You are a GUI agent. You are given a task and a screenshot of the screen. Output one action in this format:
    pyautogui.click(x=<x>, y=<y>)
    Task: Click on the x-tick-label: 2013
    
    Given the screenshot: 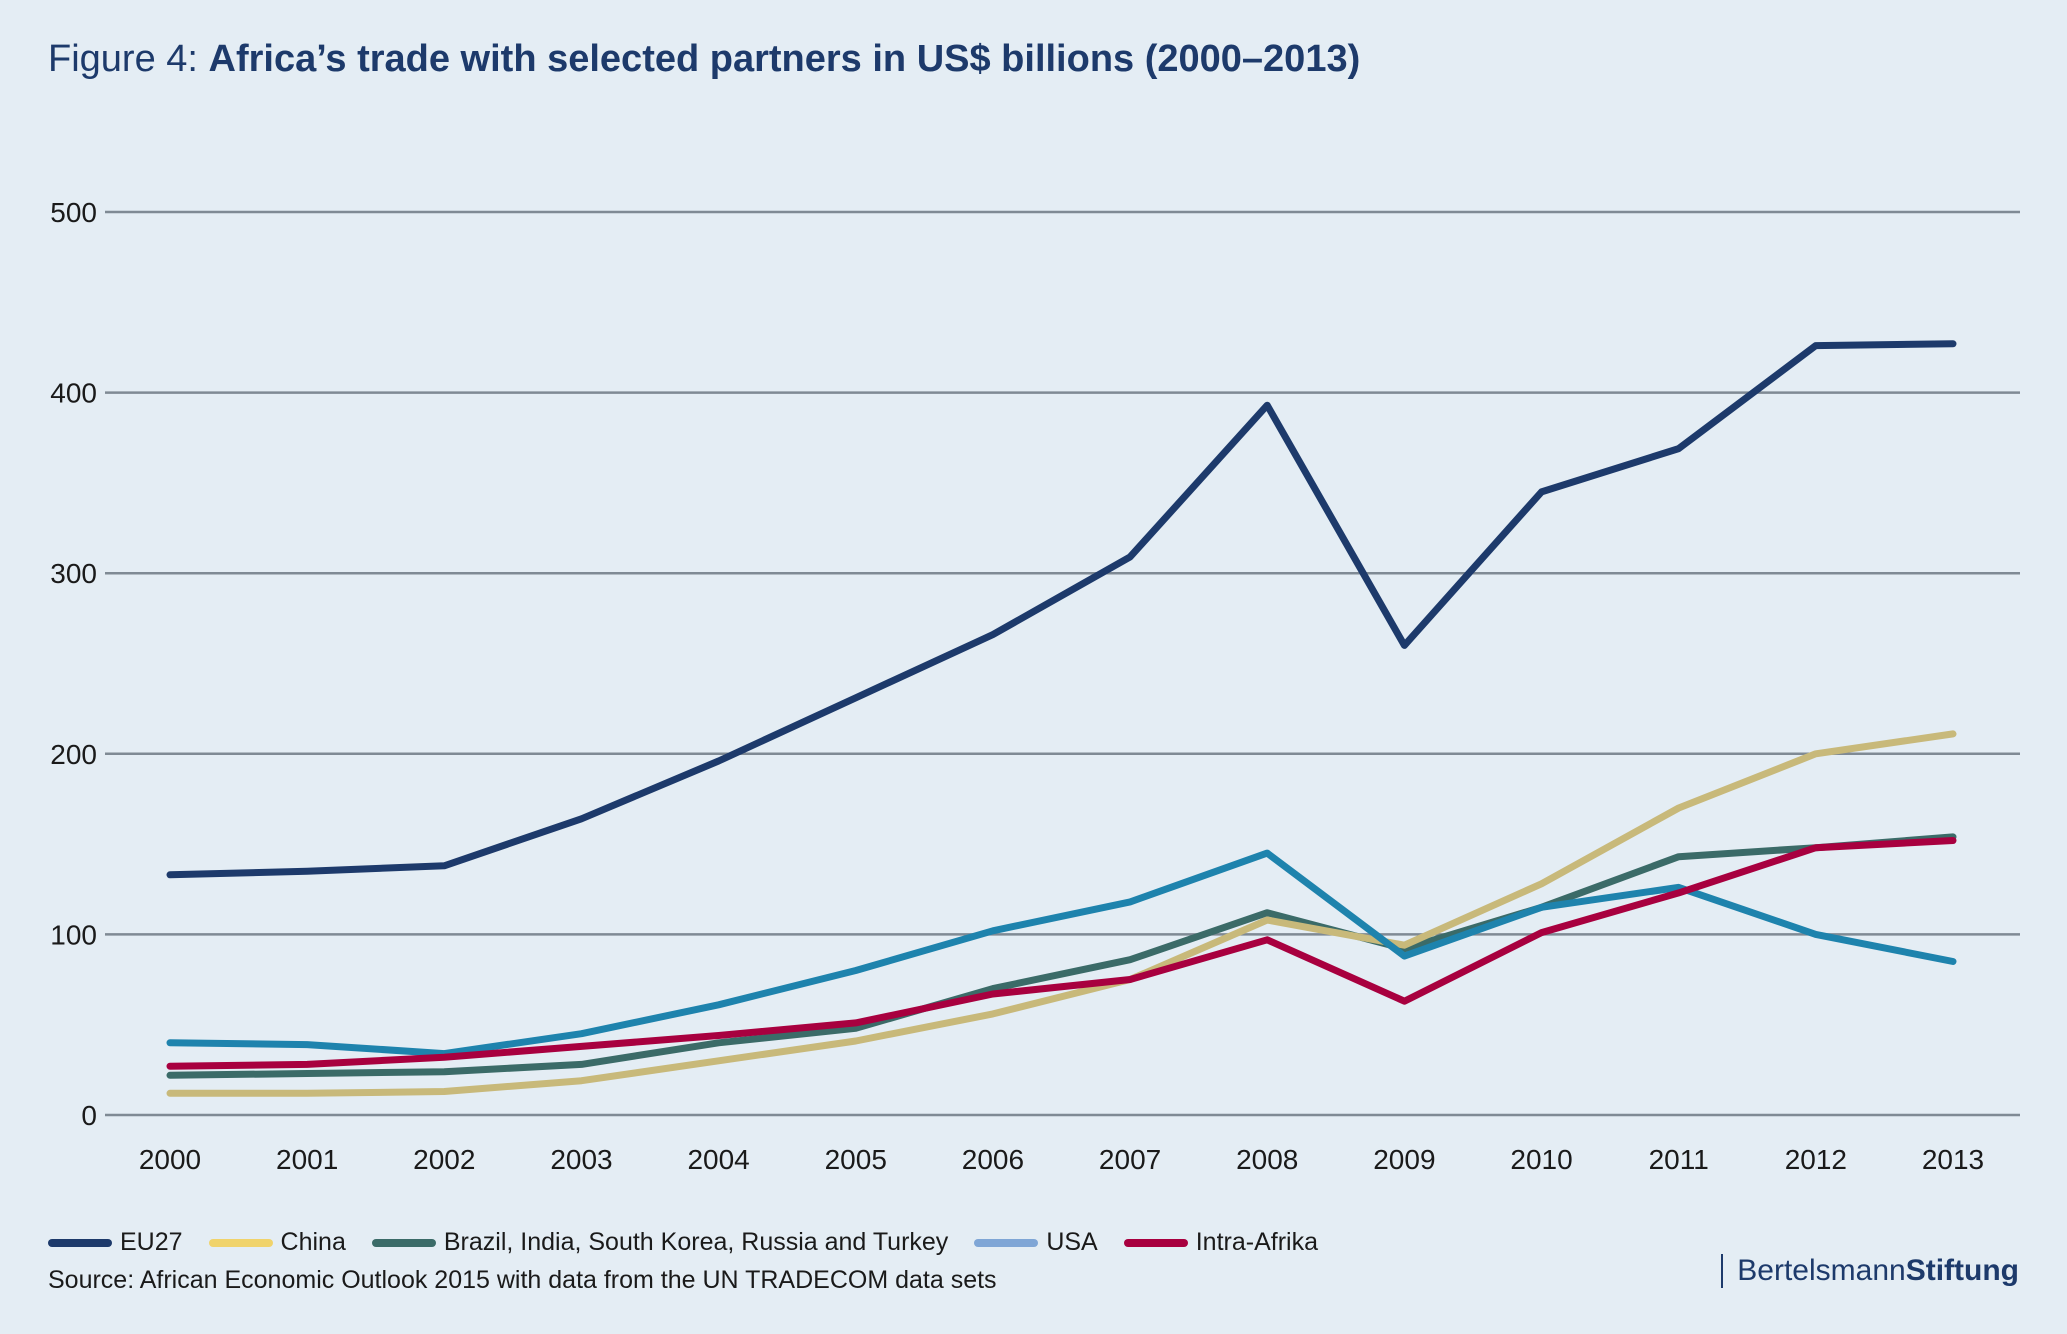 What is the action you would take?
    pyautogui.click(x=1953, y=1159)
    